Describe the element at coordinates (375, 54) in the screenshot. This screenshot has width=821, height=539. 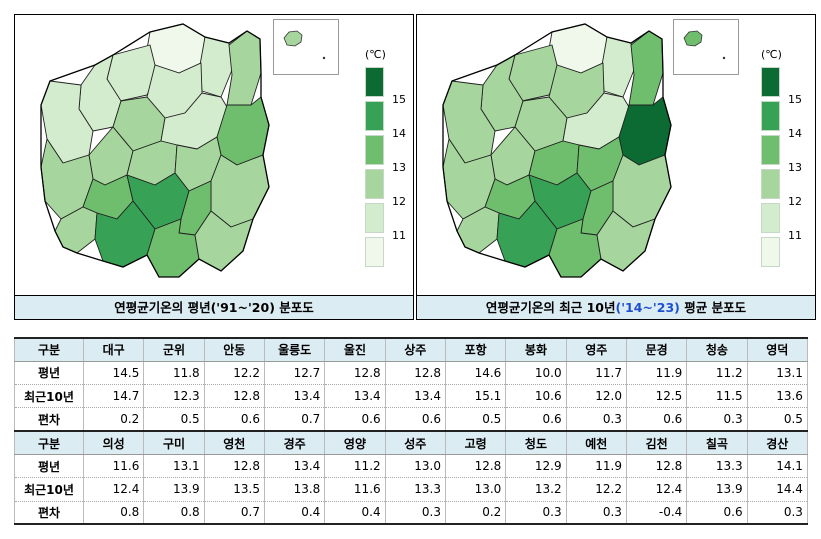
I see `legend-unit: (℃)` at that location.